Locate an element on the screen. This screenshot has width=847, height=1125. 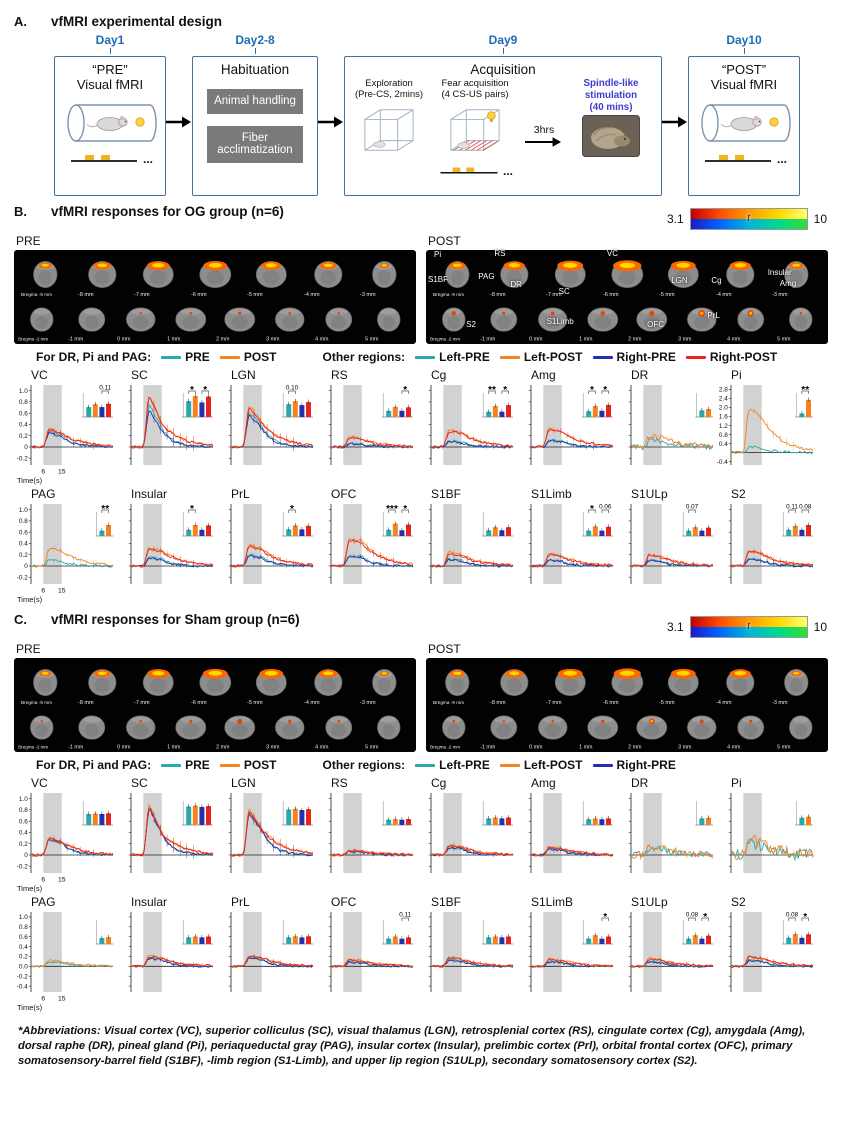
brain-slice: 0 mm is located at coordinates (136, 324).